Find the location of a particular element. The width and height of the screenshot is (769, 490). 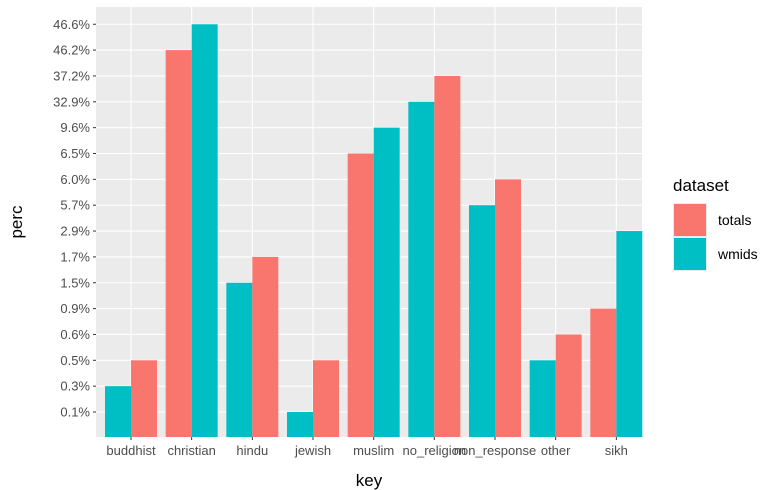

x-tick-label: no_religion is located at coordinates (435, 450).